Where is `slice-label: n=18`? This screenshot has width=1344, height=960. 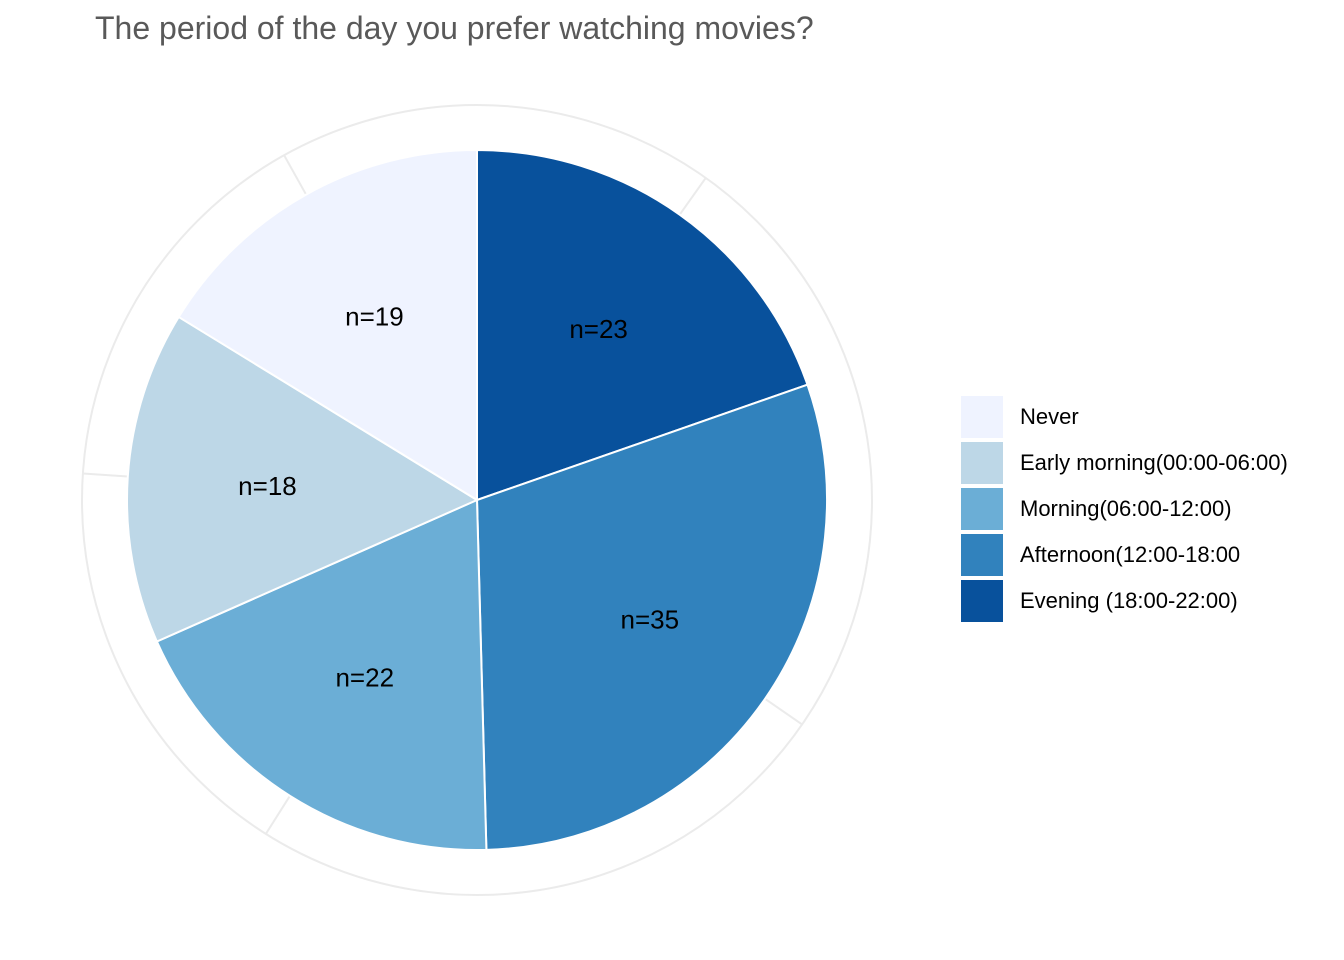 slice-label: n=18 is located at coordinates (267, 486).